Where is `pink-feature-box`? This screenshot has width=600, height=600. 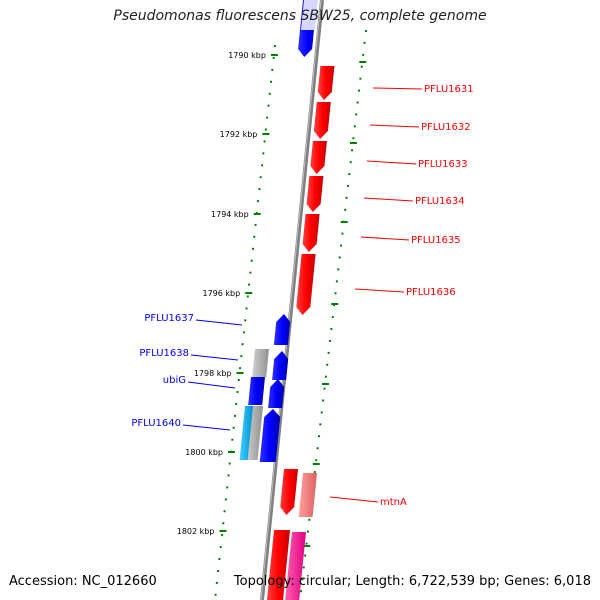 pink-feature-box is located at coordinates (307, 495).